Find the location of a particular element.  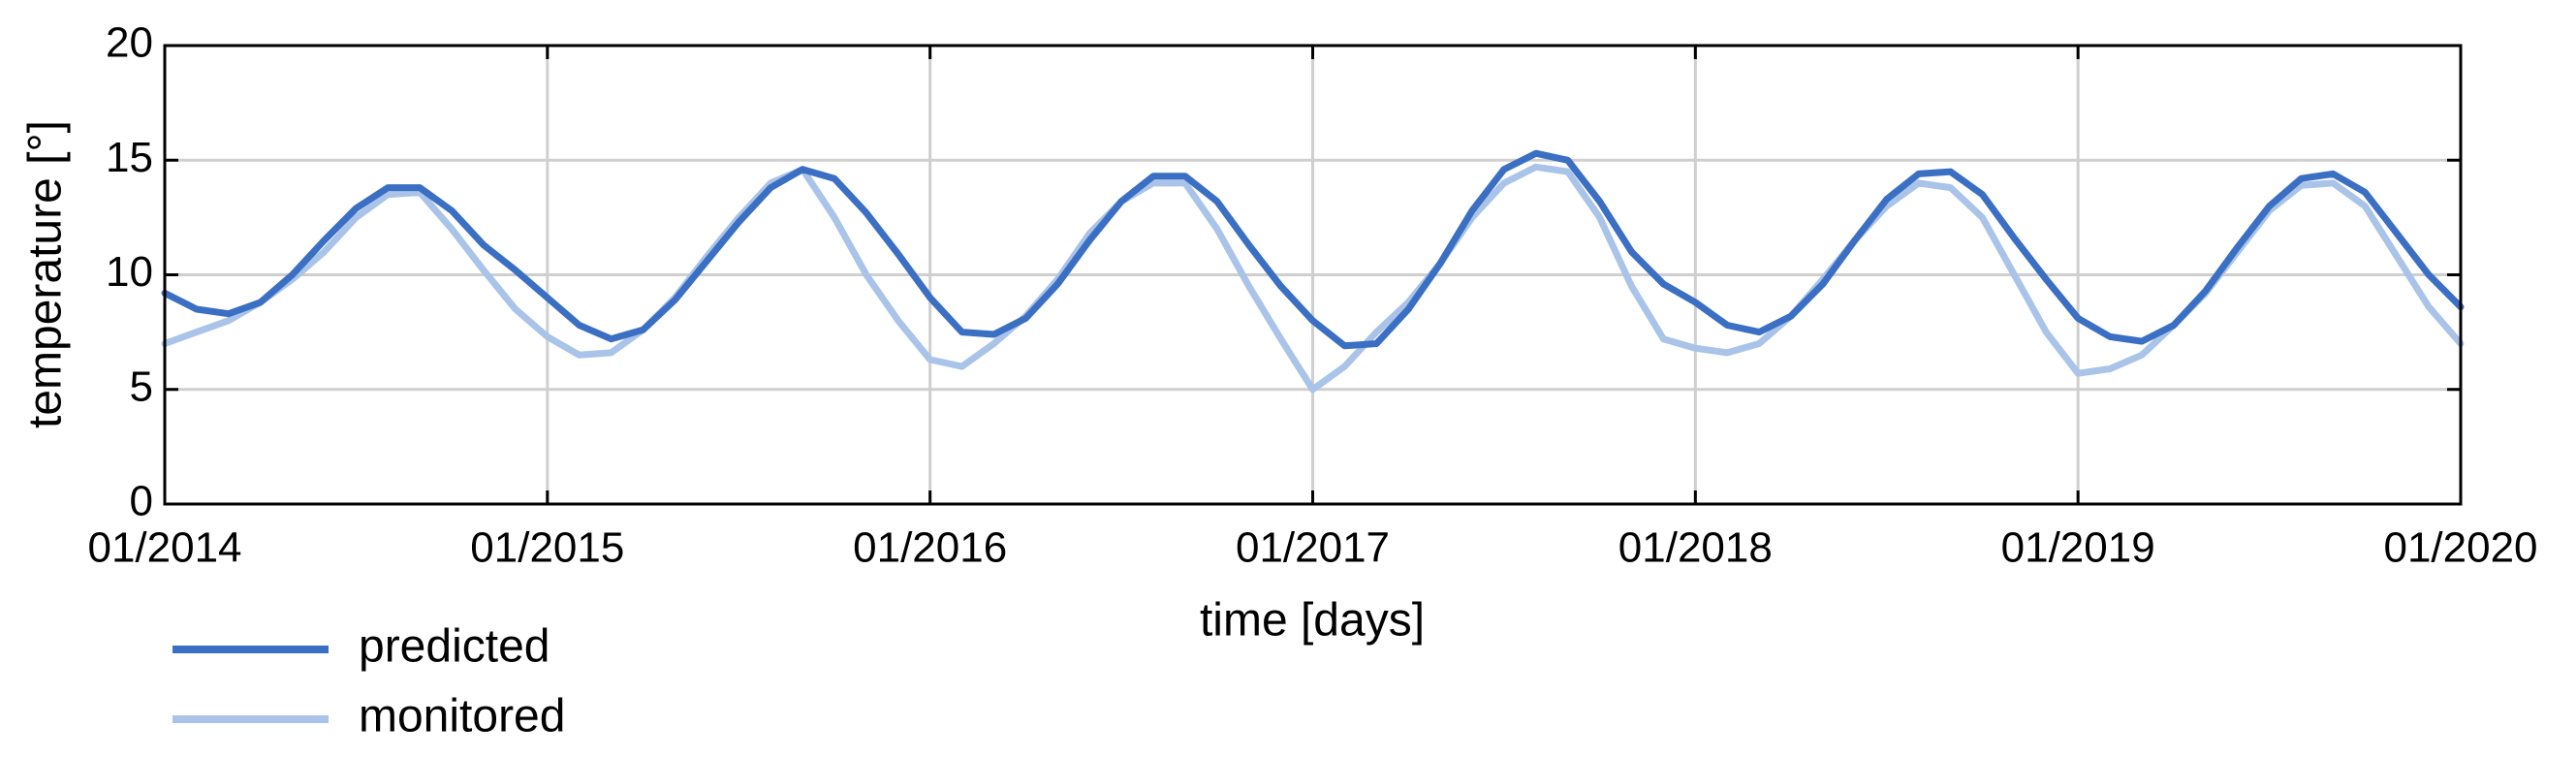

legend: predicted monitored is located at coordinates (369, 681).